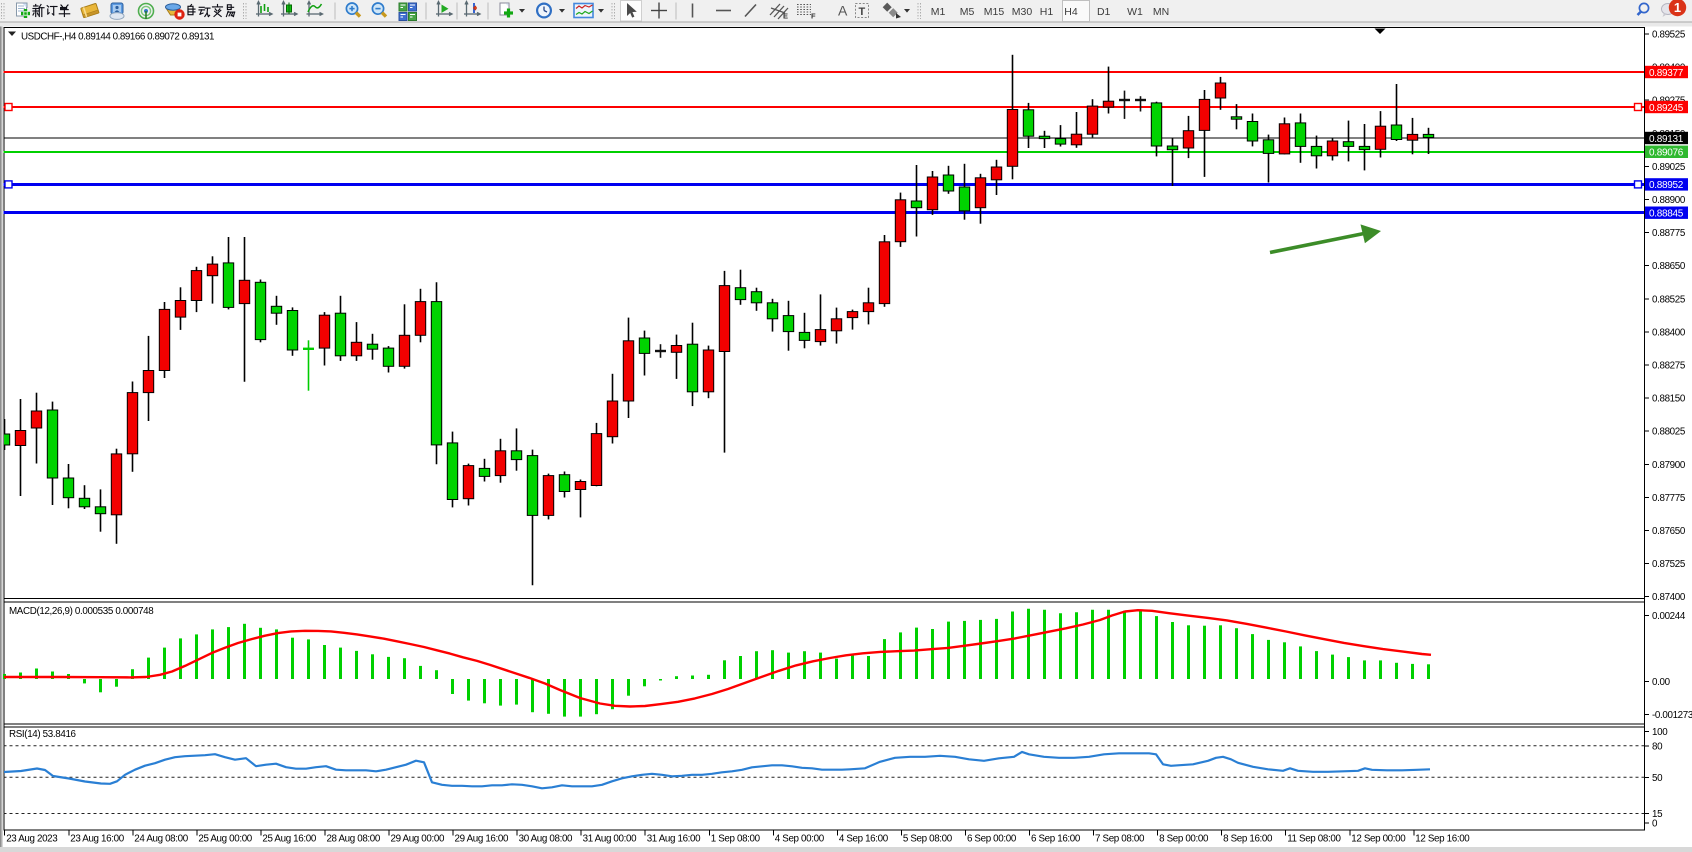  What do you see at coordinates (736, 839) in the screenshot?
I see `svg-text: 1 Sep 08:00` at bounding box center [736, 839].